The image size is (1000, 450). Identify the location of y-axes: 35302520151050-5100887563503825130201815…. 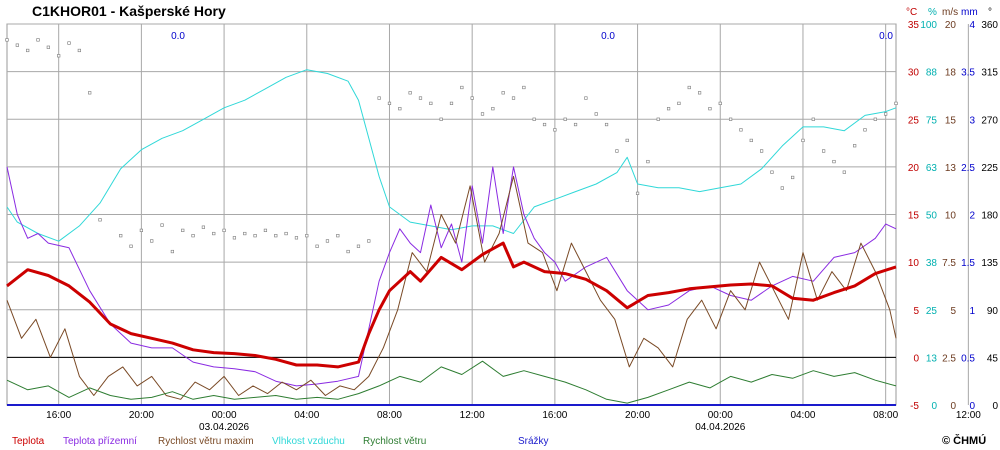
(953, 216).